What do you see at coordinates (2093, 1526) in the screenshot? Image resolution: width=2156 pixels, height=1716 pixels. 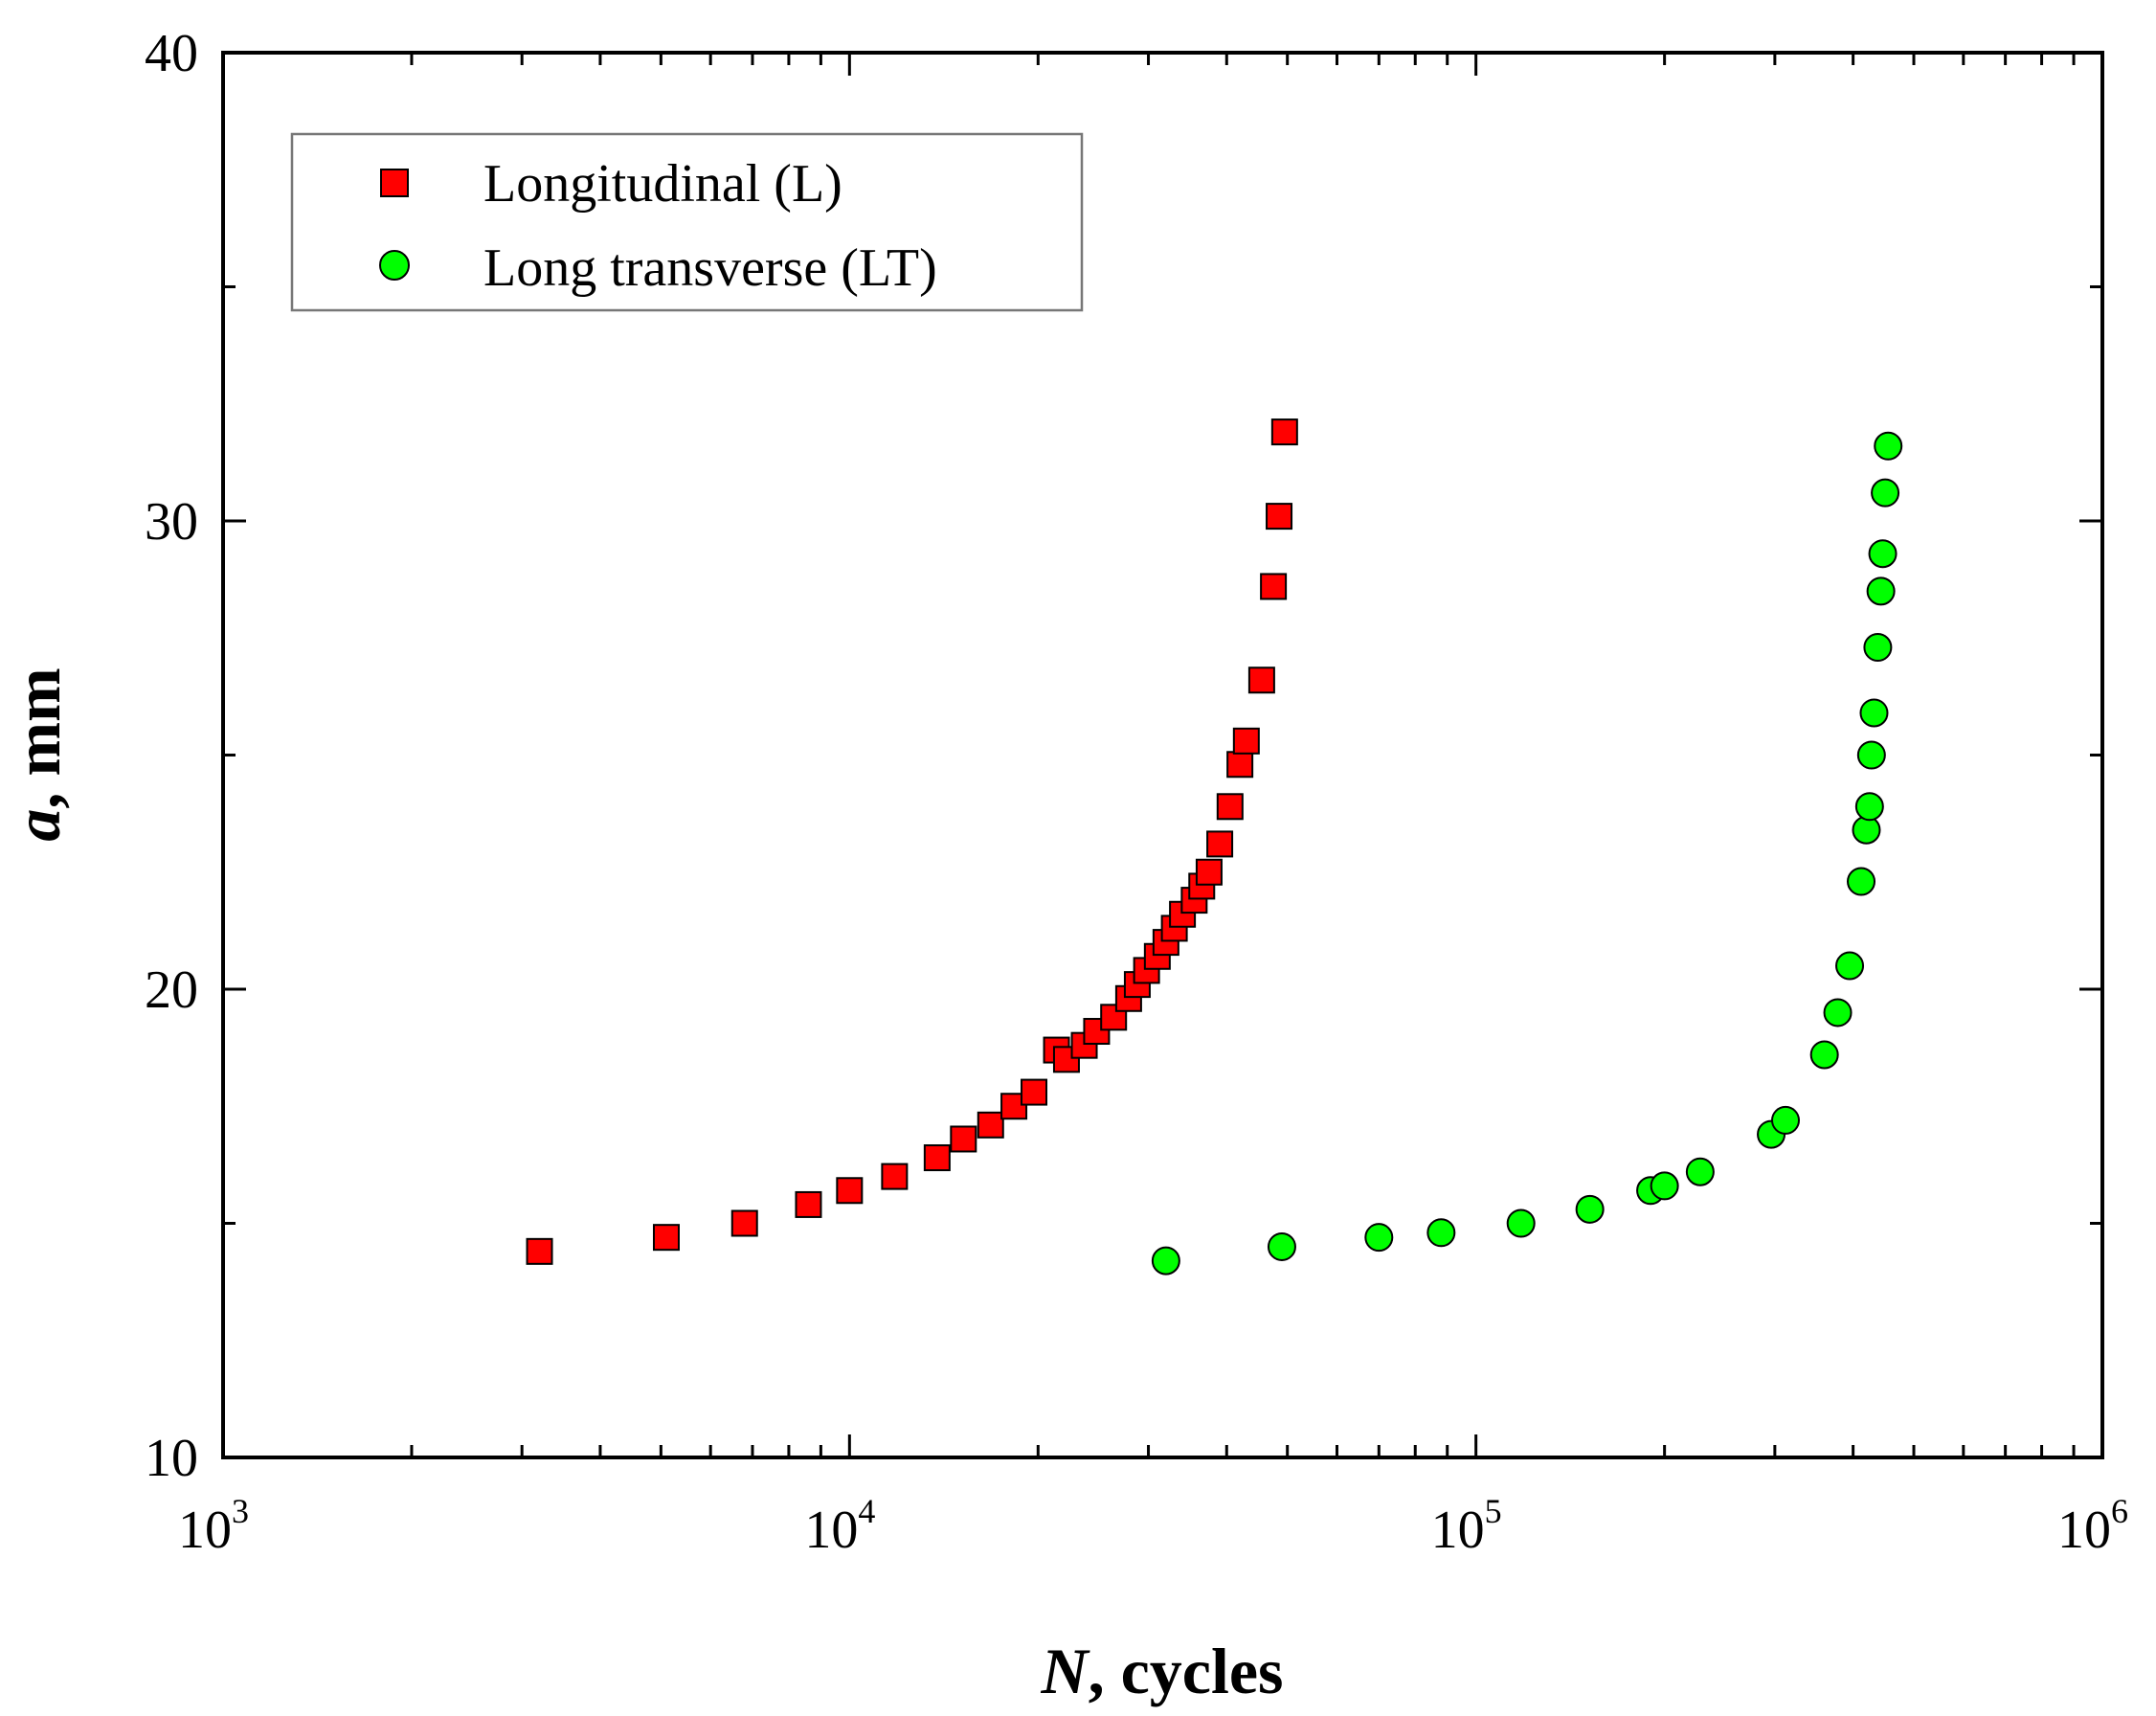 I see `x-tick-label: 10⁶` at bounding box center [2093, 1526].